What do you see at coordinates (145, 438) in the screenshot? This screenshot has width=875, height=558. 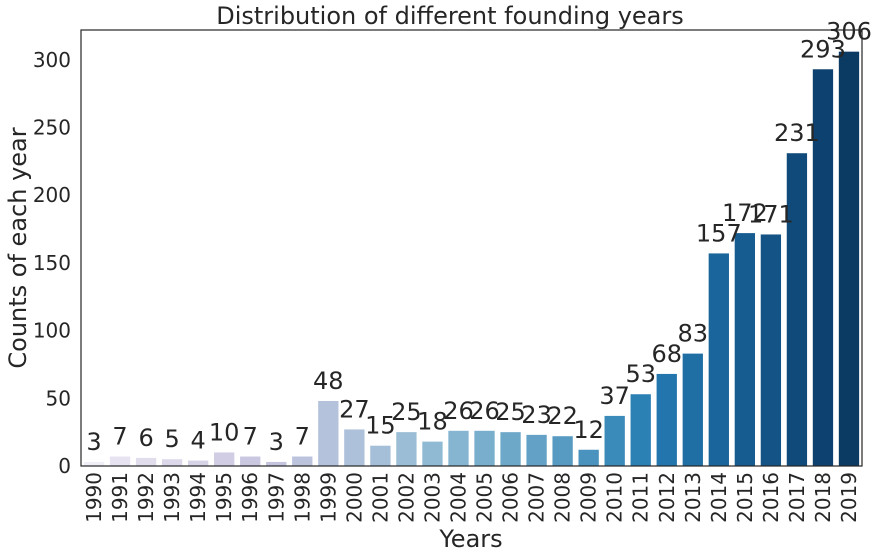 I see `data-label-1992: 6` at bounding box center [145, 438].